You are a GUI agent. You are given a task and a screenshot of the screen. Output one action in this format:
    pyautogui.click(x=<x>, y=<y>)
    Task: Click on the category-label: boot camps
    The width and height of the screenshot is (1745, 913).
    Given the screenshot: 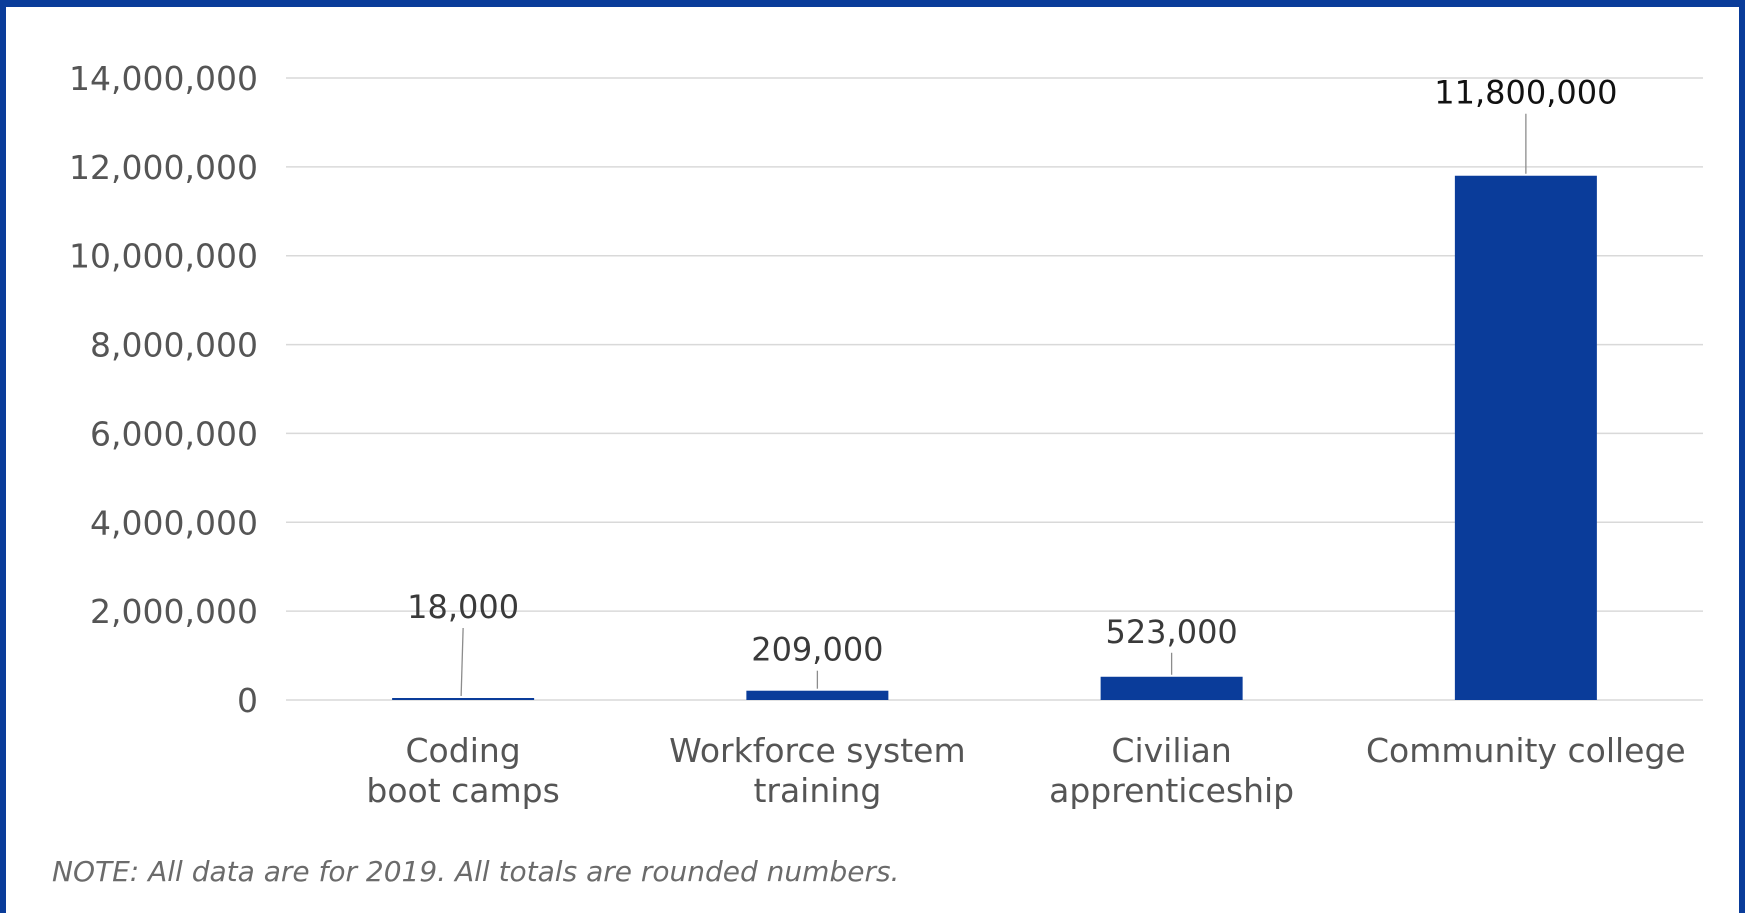 What is the action you would take?
    pyautogui.click(x=462, y=790)
    